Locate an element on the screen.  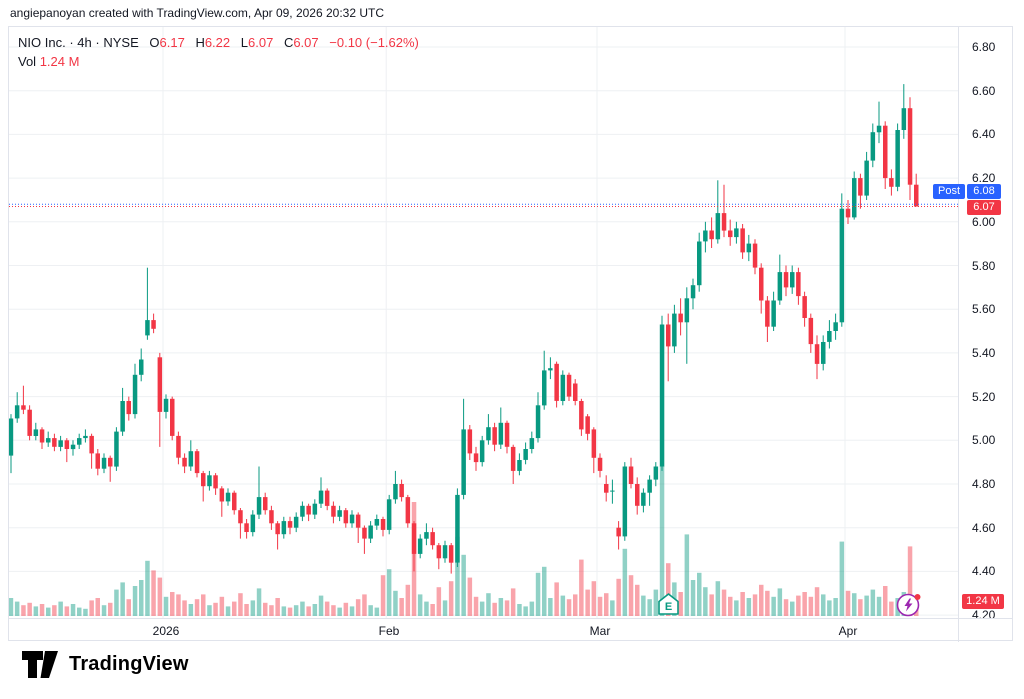
earnings-letter: E is located at coordinates (668, 607).